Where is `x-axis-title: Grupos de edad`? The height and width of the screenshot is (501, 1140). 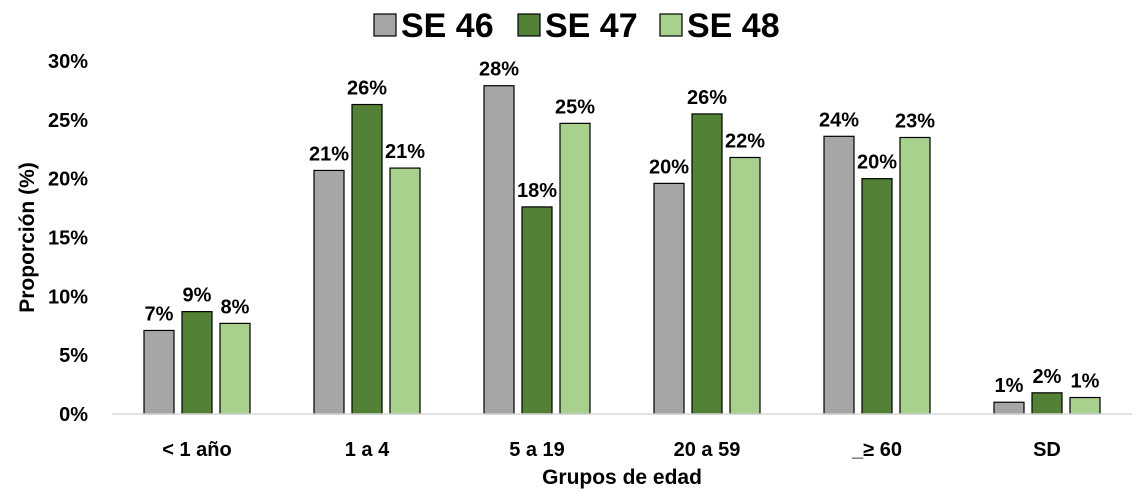 x-axis-title: Grupos de edad is located at coordinates (622, 477).